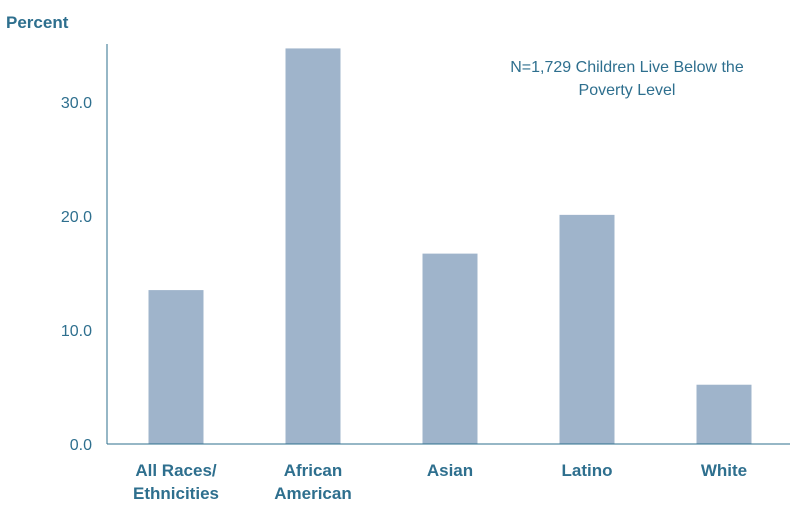 The image size is (790, 506). What do you see at coordinates (81, 445) in the screenshot?
I see `y-tick-label: 0.0` at bounding box center [81, 445].